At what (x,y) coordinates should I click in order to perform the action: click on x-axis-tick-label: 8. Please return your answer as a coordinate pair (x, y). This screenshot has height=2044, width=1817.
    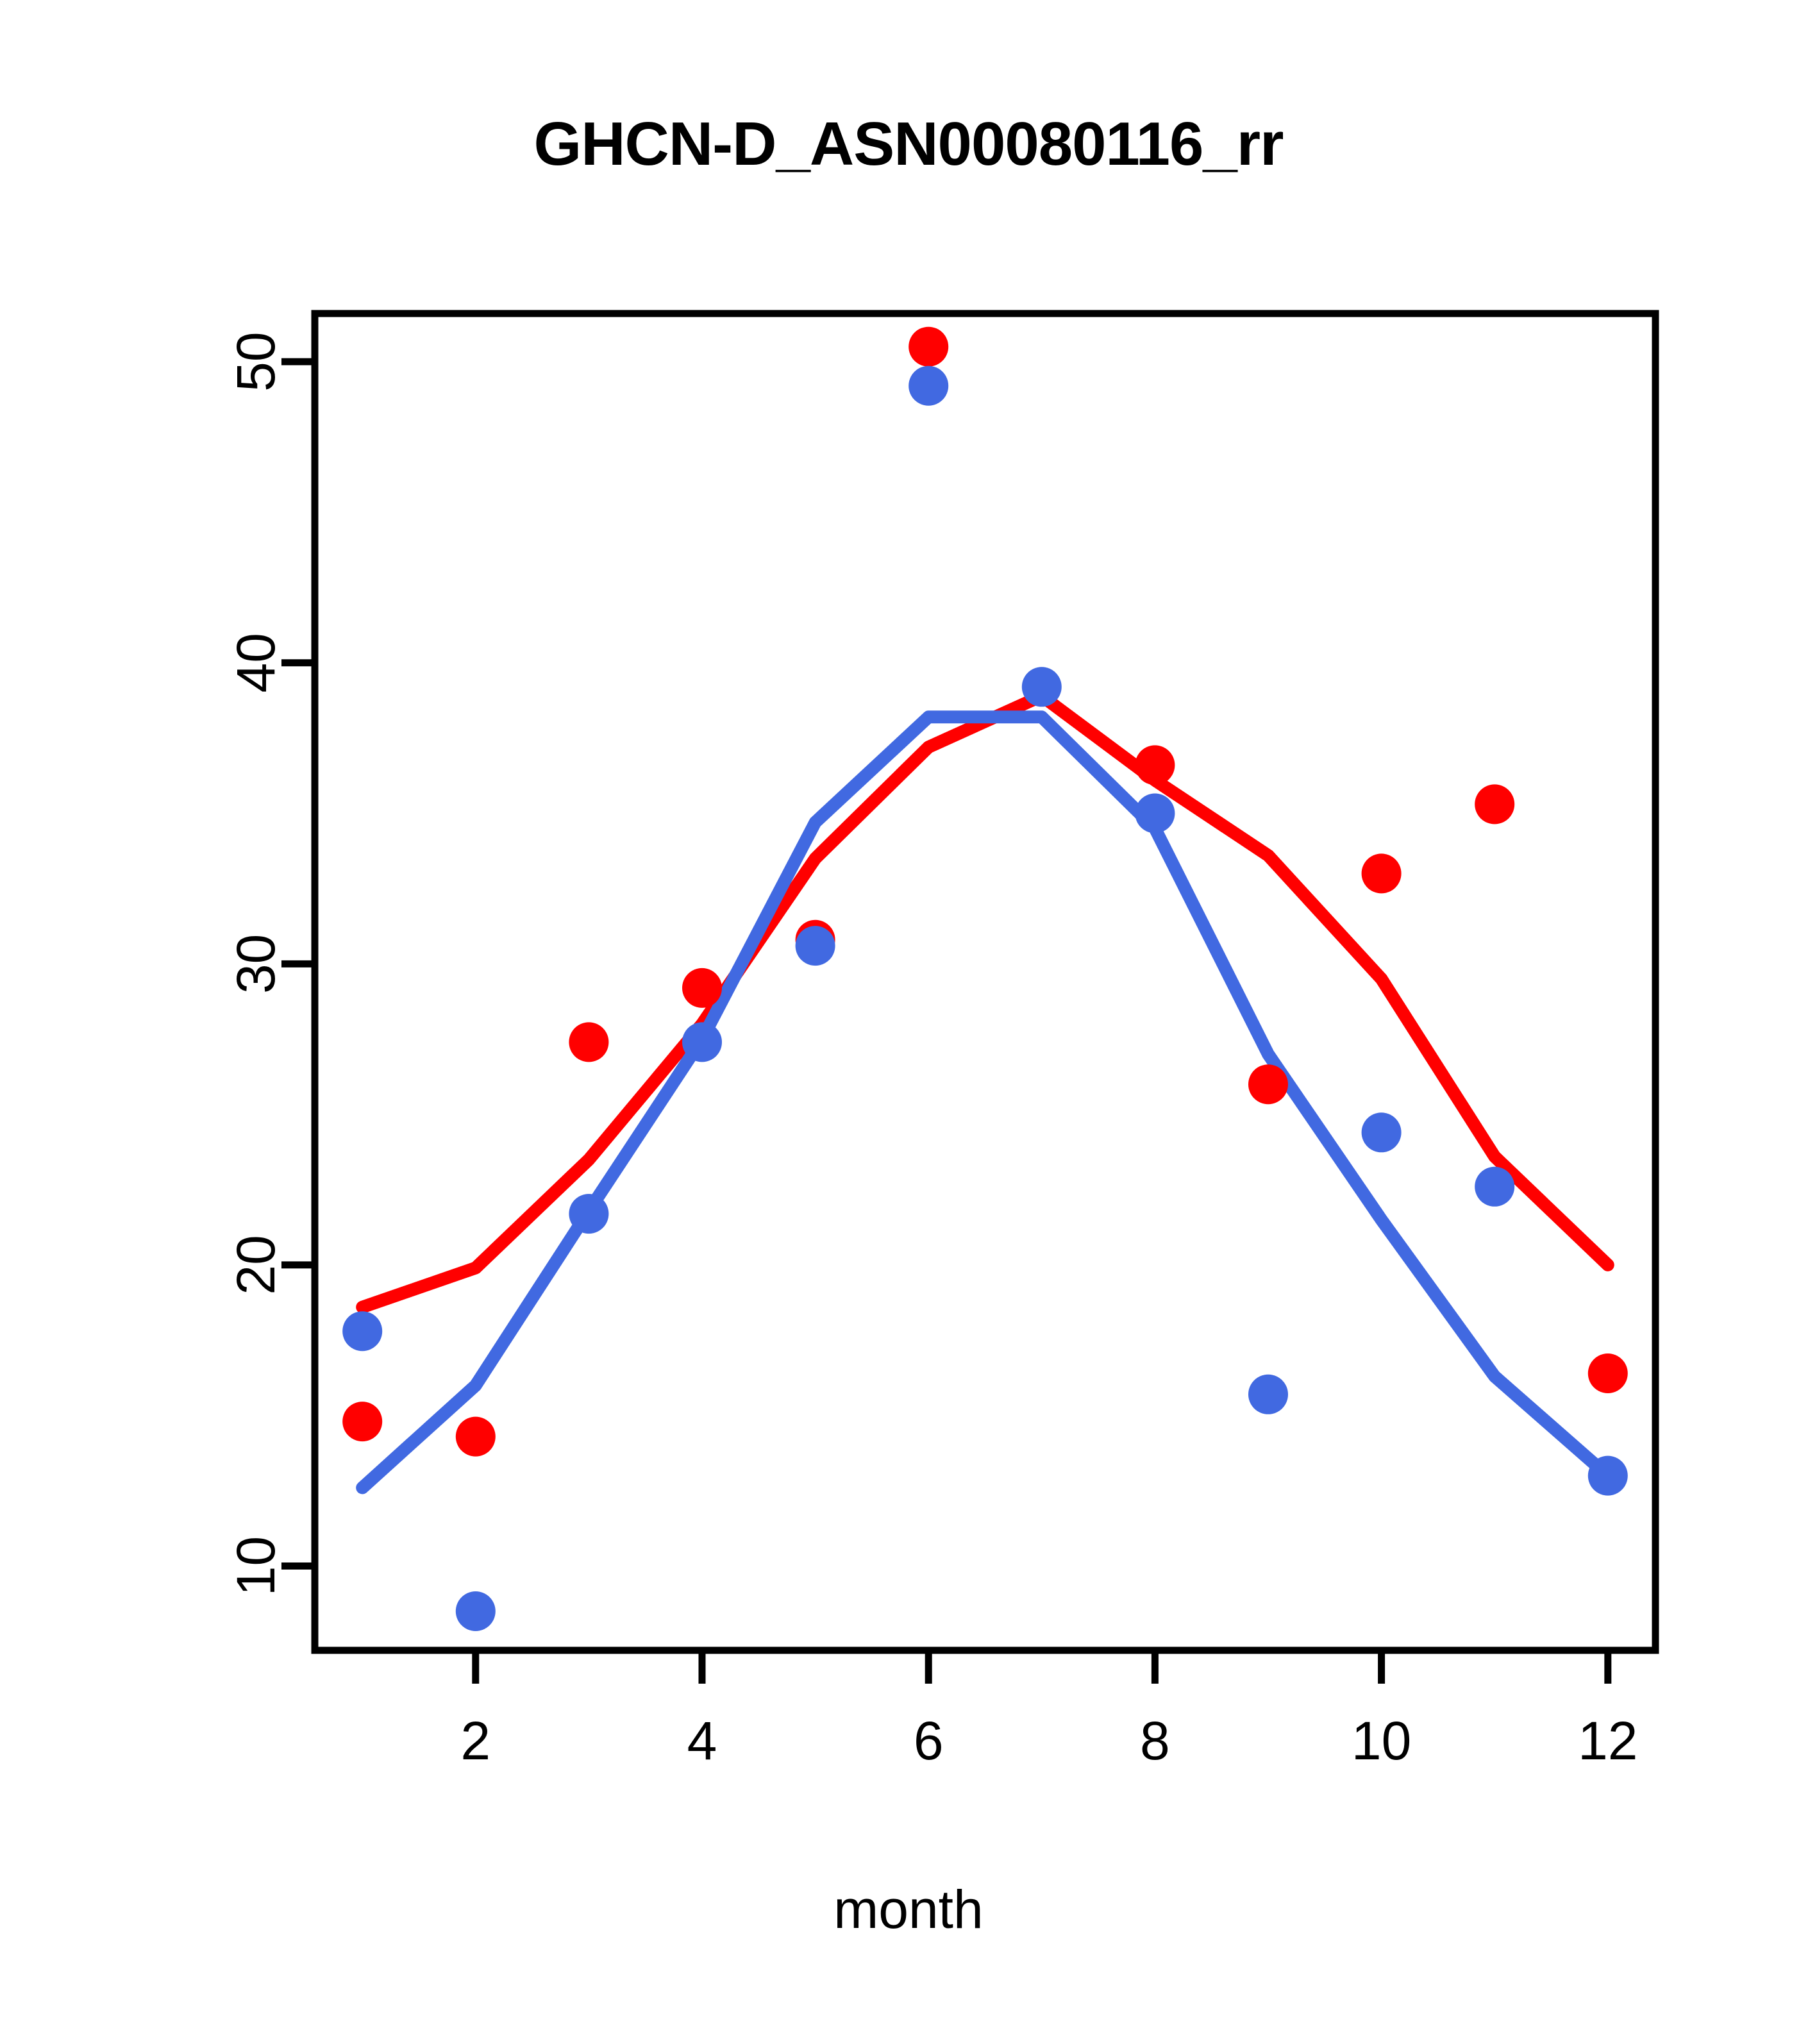
    Looking at the image, I should click on (1155, 1741).